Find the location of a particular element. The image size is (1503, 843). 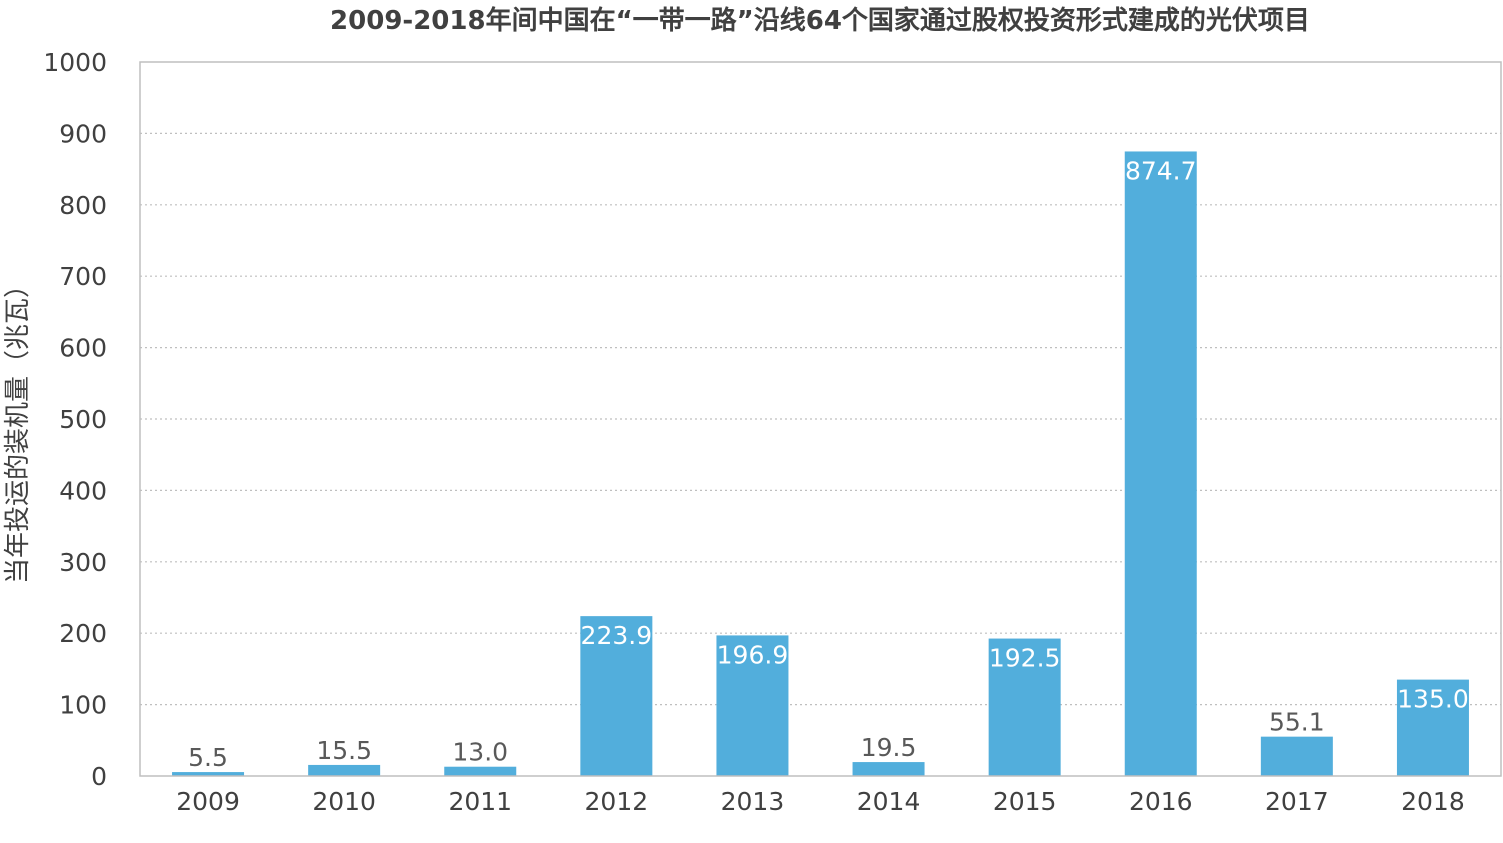

x-axis-ticks: 2009 2010 2011 2012 2013 2014 2015 2016 2017 2018 is located at coordinates (820, 801).